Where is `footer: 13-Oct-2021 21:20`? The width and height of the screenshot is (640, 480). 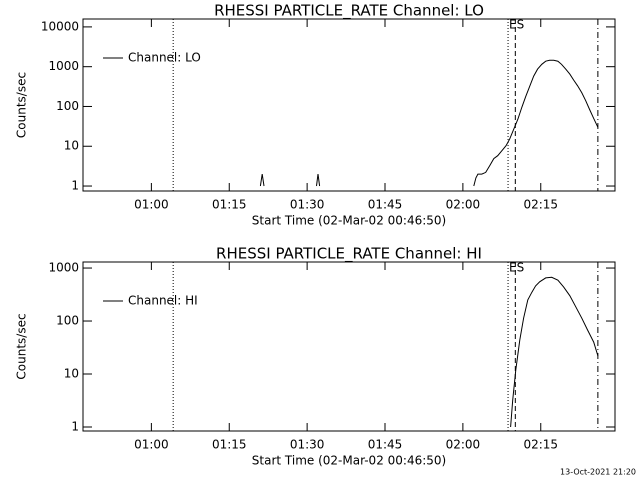
footer: 13-Oct-2021 21:20 is located at coordinates (598, 472).